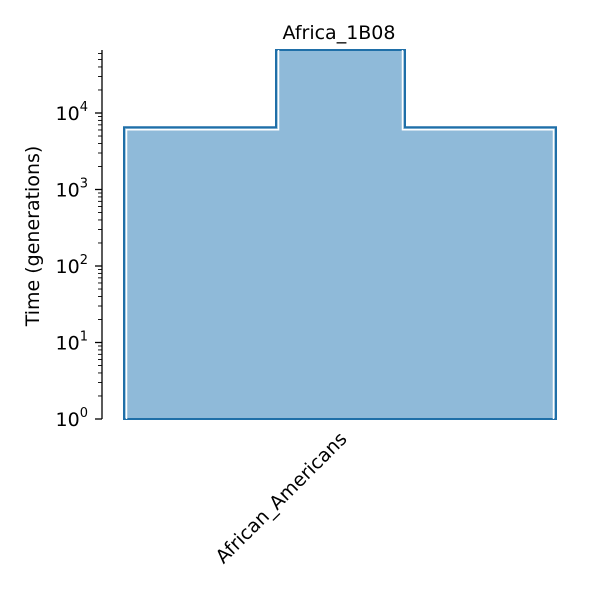 The image size is (600, 600). Describe the element at coordinates (72, 189) in the screenshot. I see `y-tick-label: 10³` at that location.